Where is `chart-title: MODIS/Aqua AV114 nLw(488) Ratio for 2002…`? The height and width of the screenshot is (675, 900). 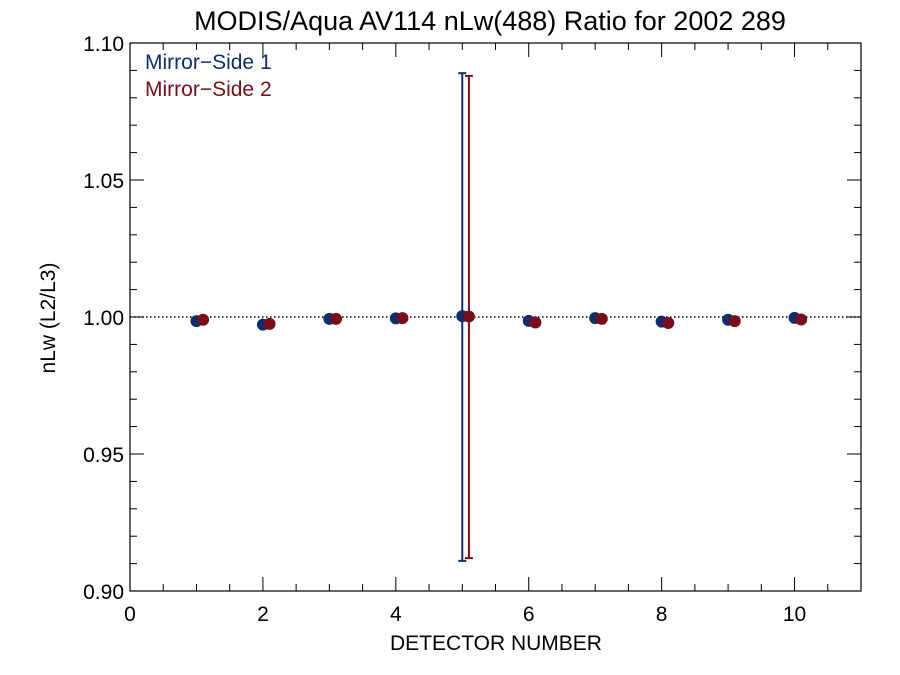
chart-title: MODIS/Aqua AV114 nLw(488) Ratio for 2002… is located at coordinates (490, 21).